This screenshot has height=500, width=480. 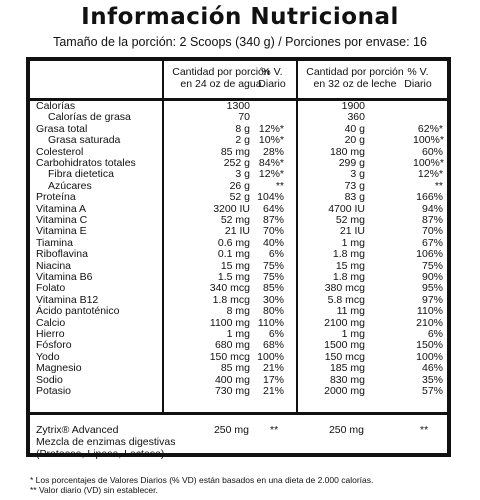 What do you see at coordinates (229, 322) in the screenshot?
I see `amount-water: 1100 mg` at bounding box center [229, 322].